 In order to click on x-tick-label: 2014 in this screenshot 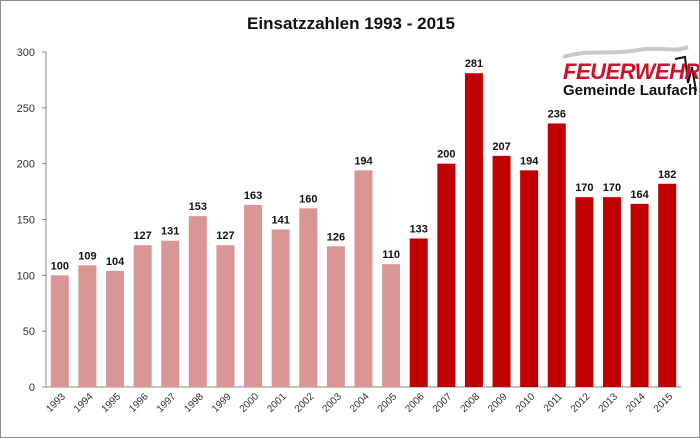, I will do `click(636, 403)`.